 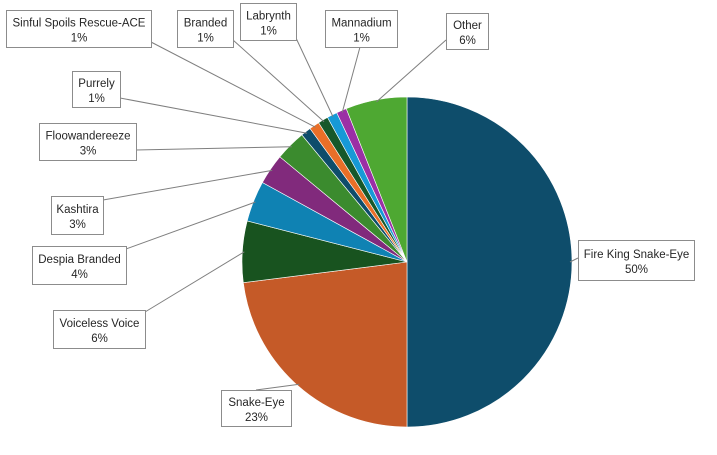 What do you see at coordinates (87, 137) in the screenshot?
I see `data-label-category: Floowandereeze` at bounding box center [87, 137].